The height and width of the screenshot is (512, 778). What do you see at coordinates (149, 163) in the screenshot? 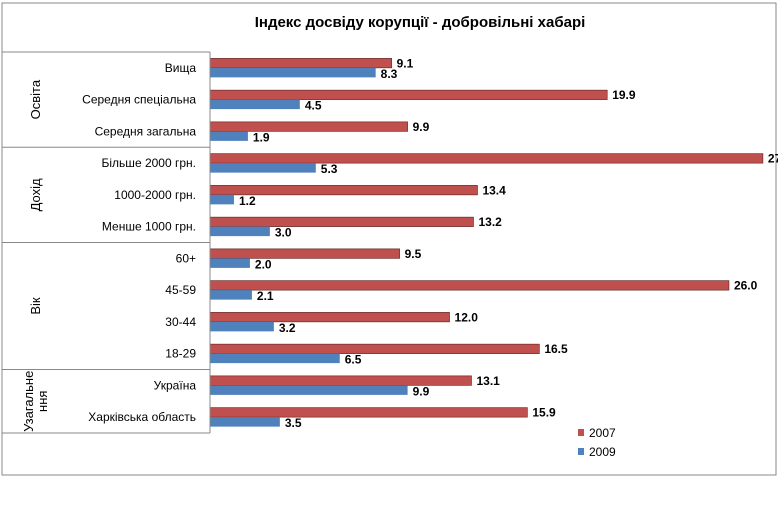
I see `category-label: Більше 2000 грн.` at bounding box center [149, 163].